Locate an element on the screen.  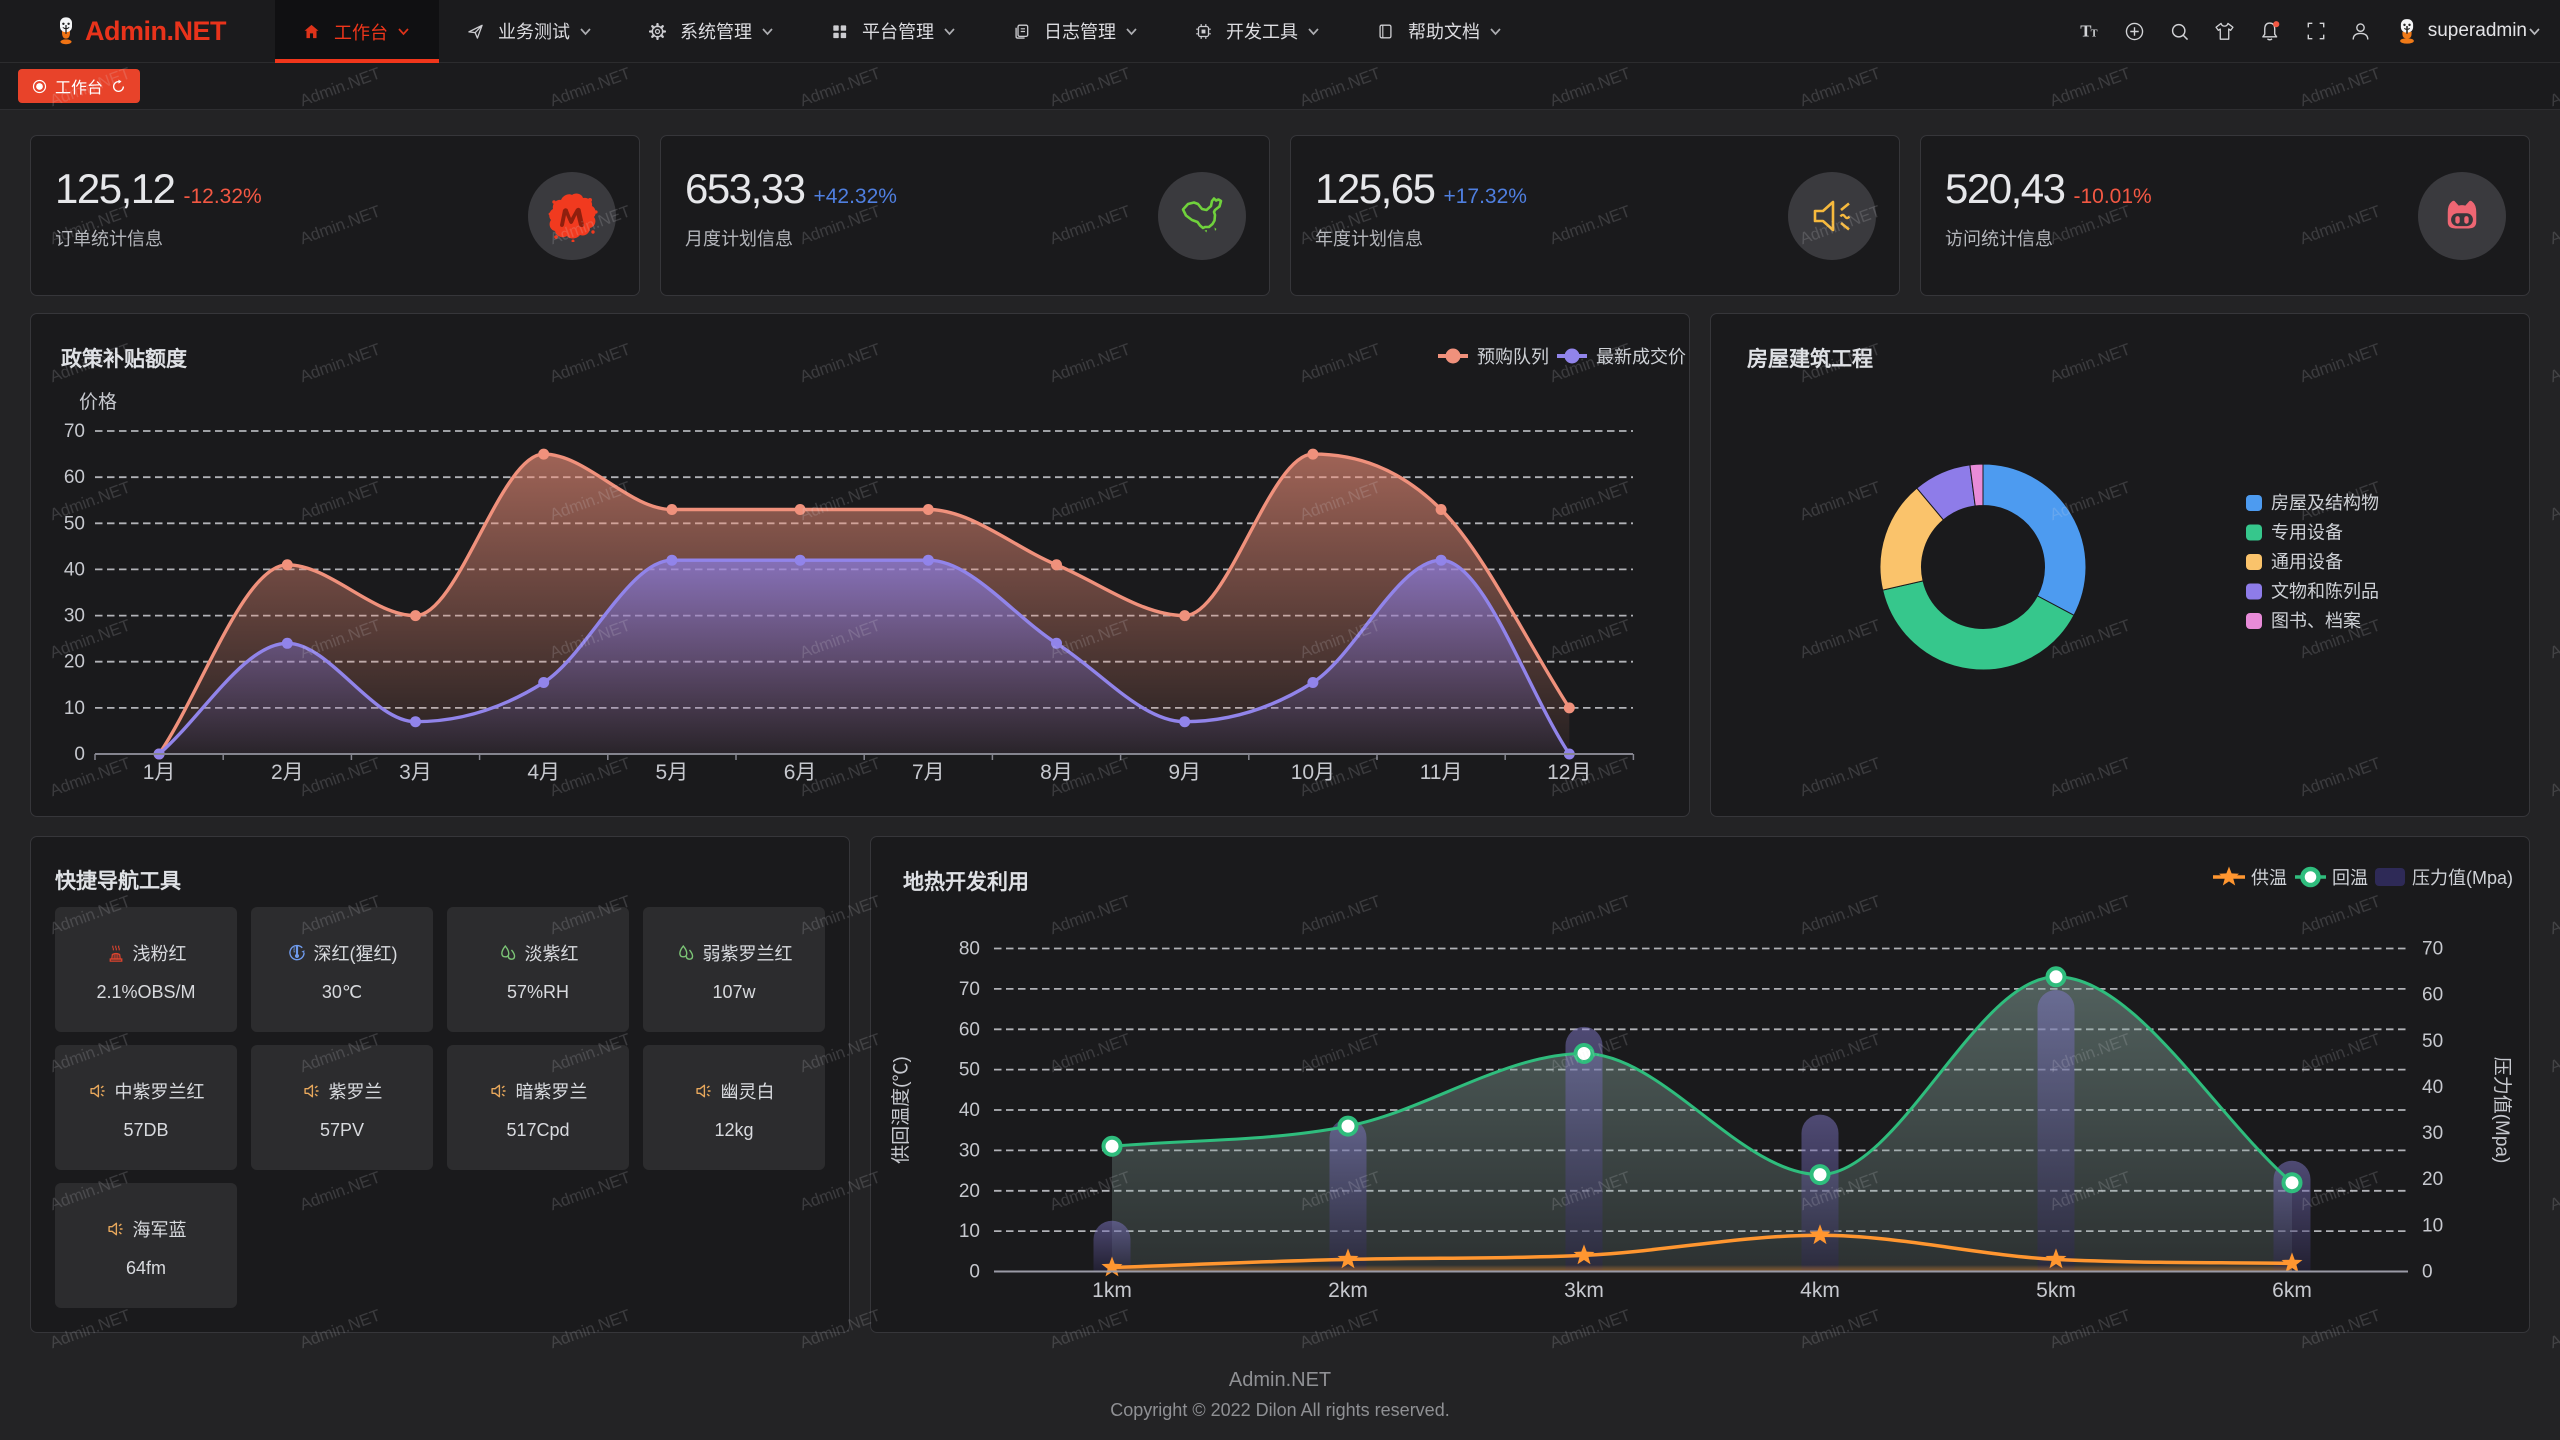
svg-text: 回温 is located at coordinates (2350, 878).